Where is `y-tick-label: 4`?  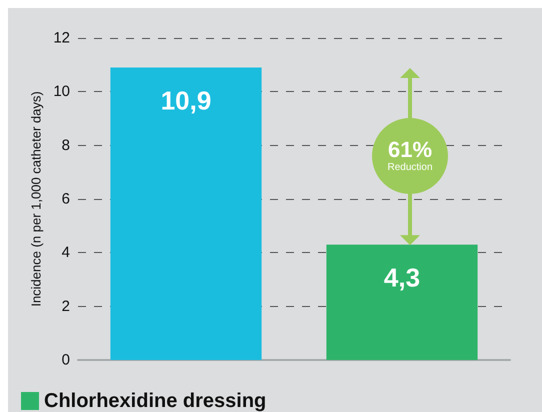 y-tick-label: 4 is located at coordinates (66, 253).